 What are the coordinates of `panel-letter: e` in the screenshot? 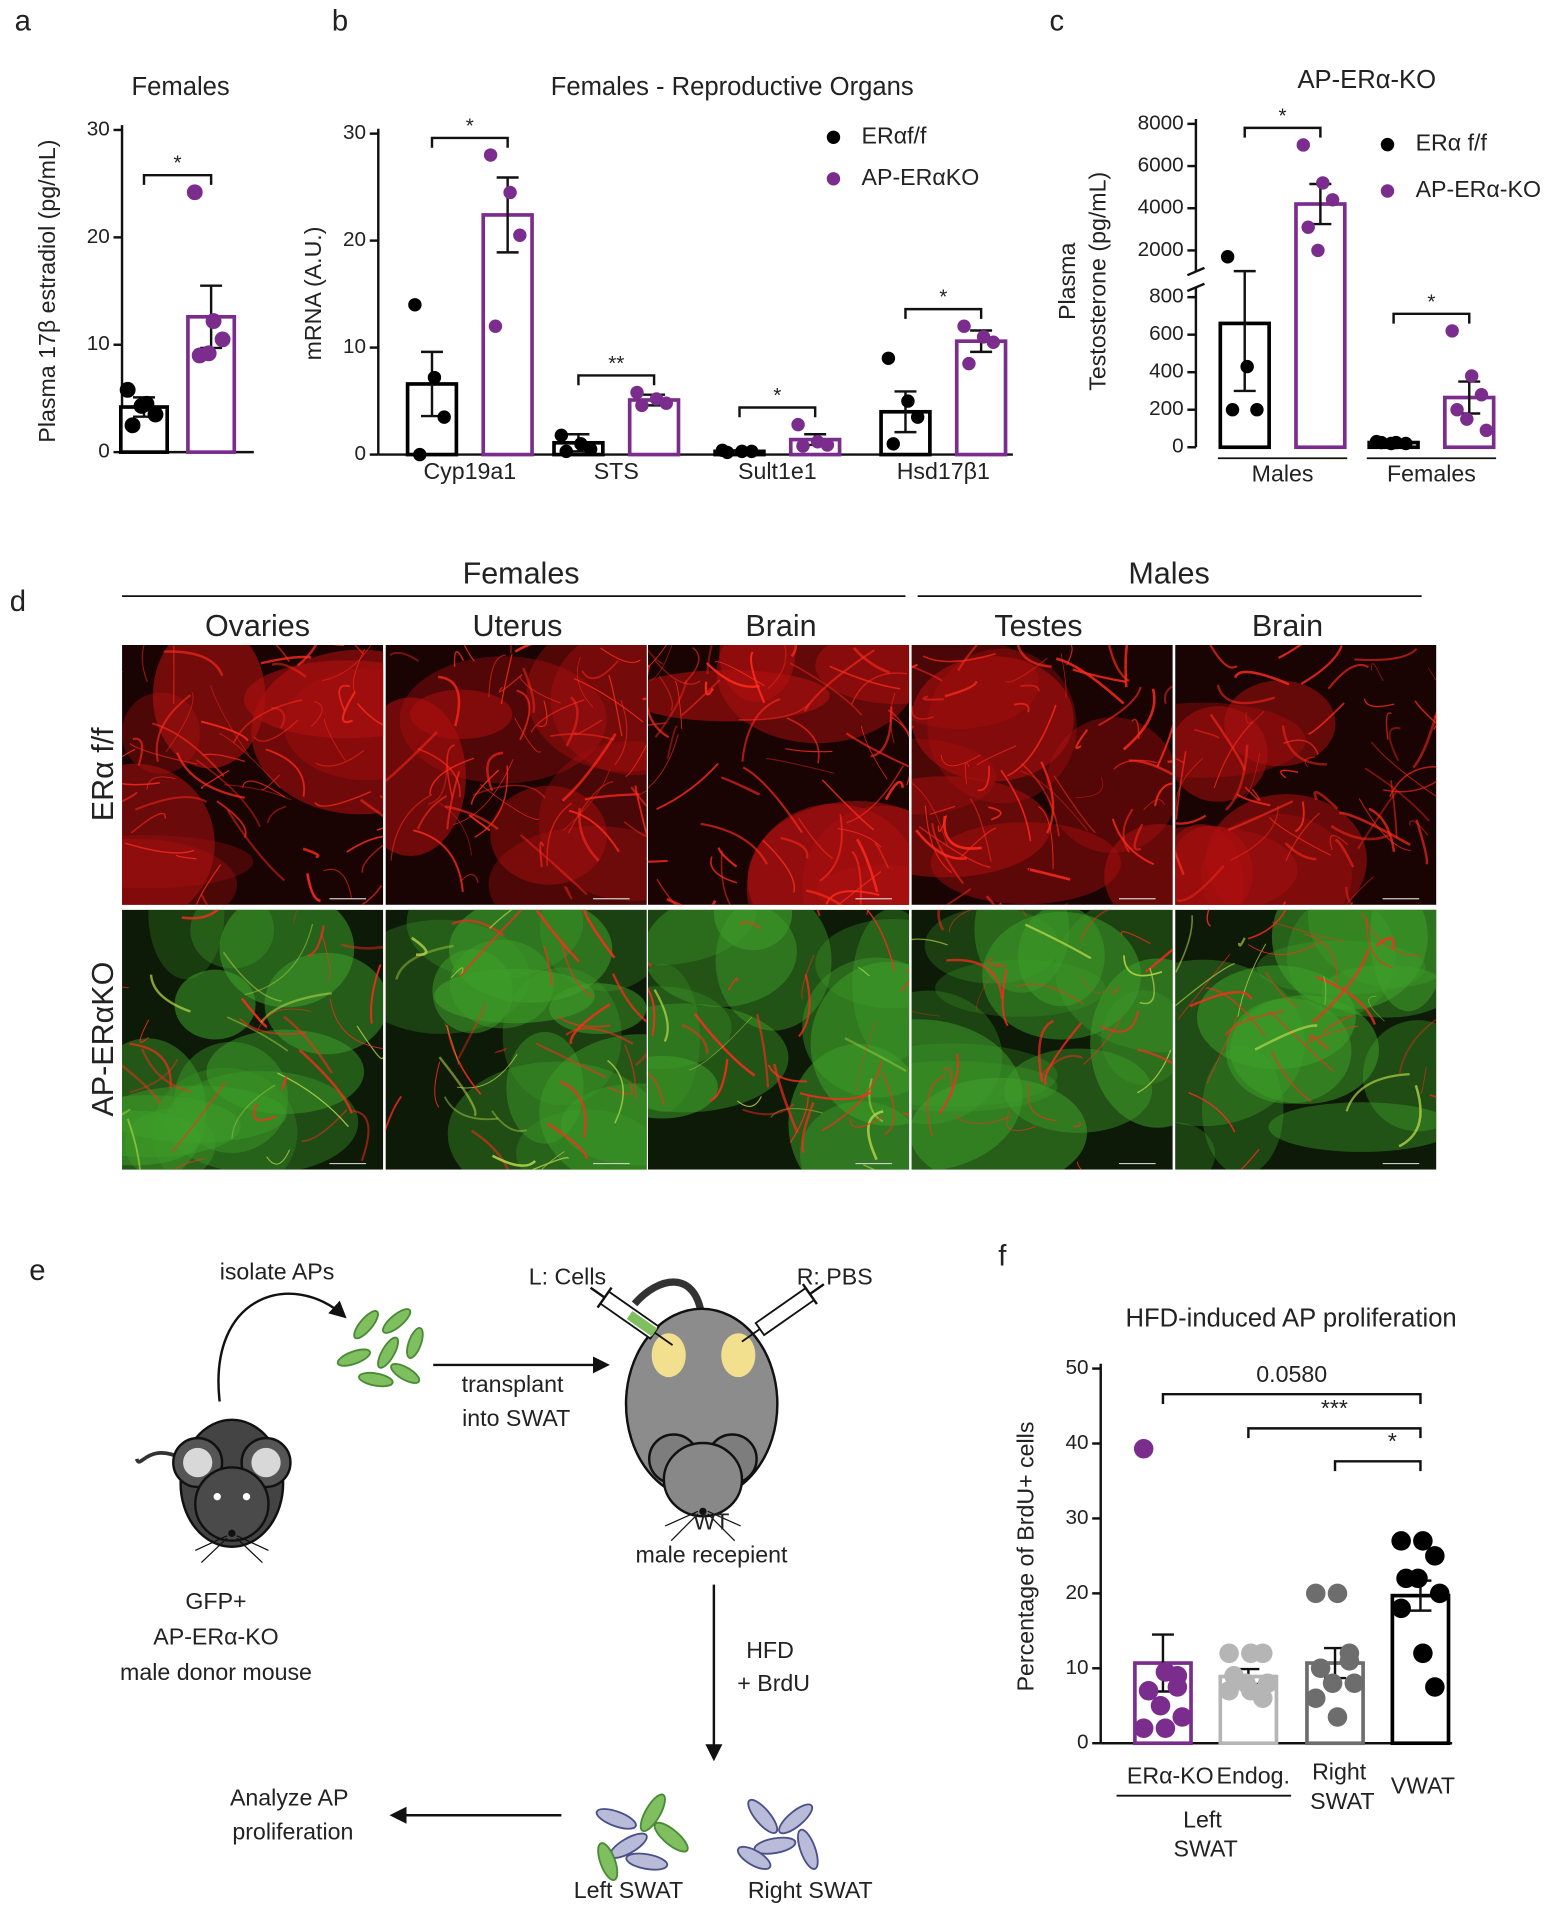 It's located at (37, 1270).